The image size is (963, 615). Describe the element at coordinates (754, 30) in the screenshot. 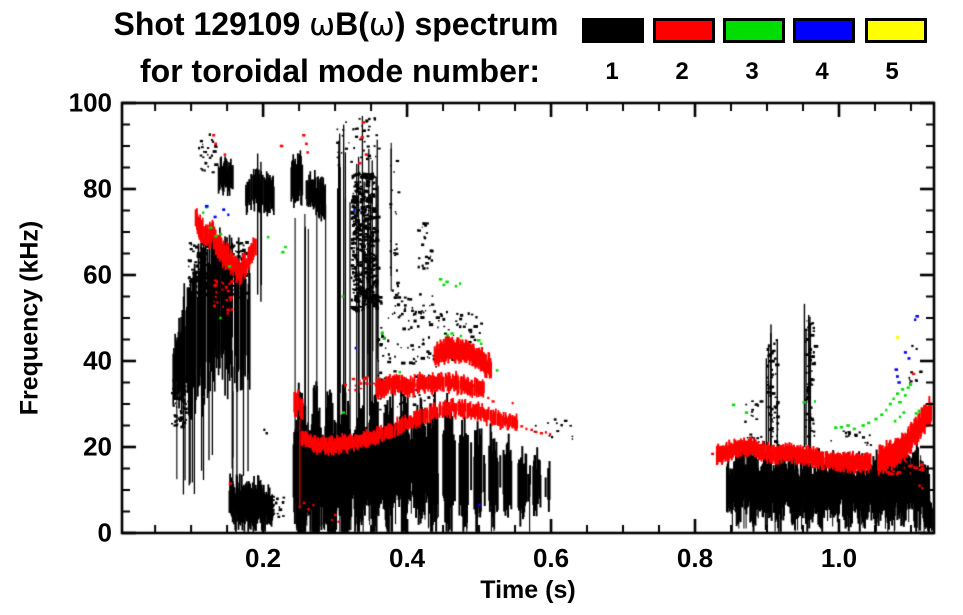

I see `legend-swatch-n3` at that location.